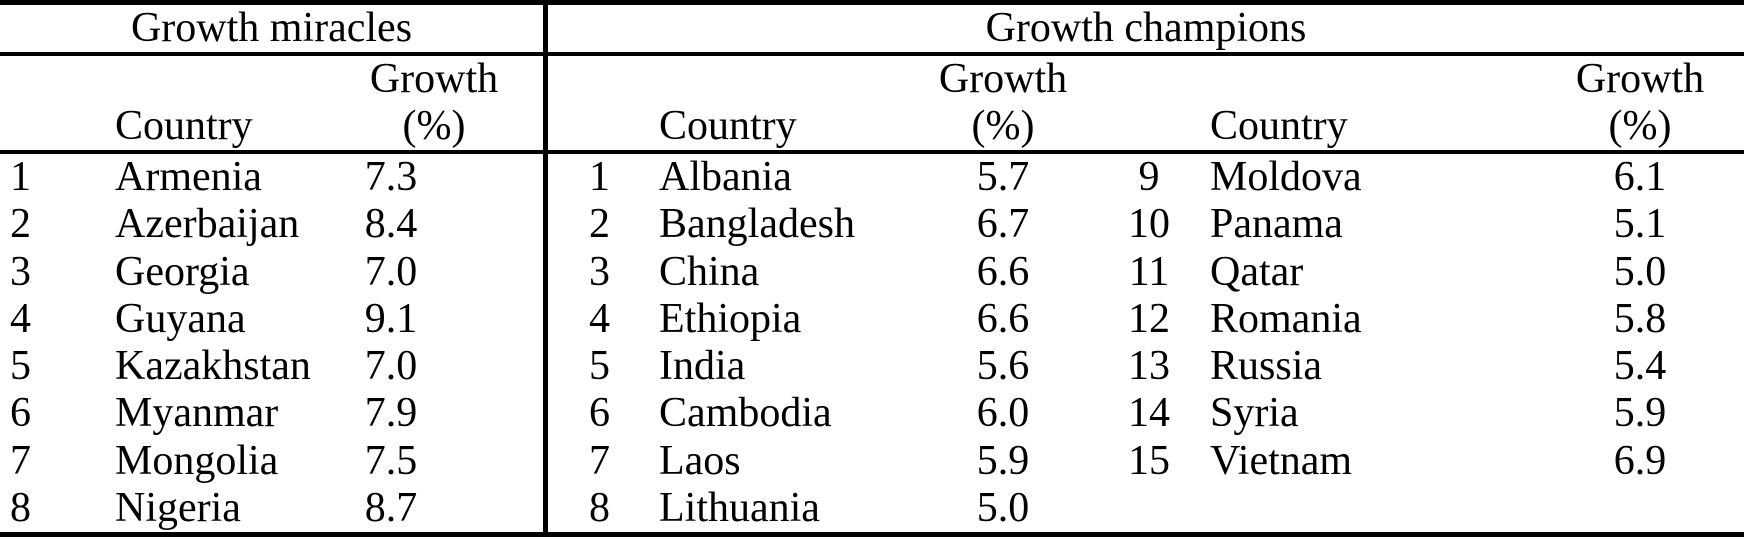 This screenshot has width=1744, height=540. I want to click on champions-left-header-growth: Growth (%), so click(1003, 103).